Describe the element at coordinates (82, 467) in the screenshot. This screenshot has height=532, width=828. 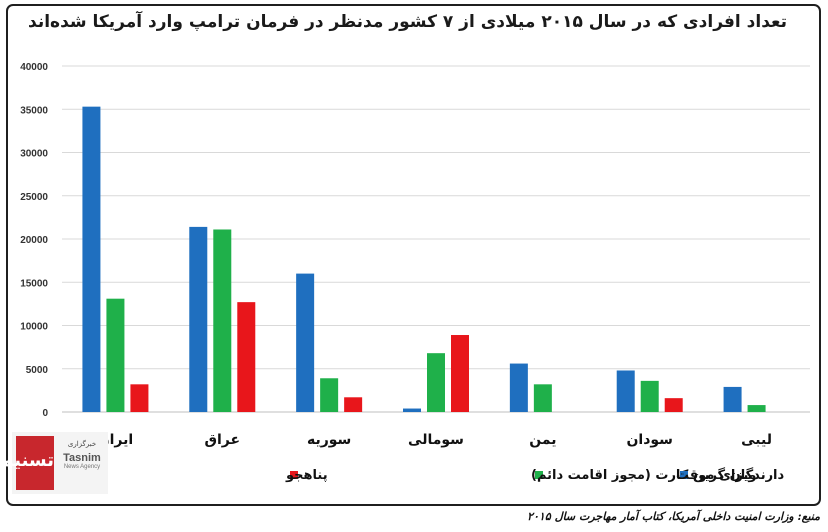
I see `logo-sub: News Agency` at that location.